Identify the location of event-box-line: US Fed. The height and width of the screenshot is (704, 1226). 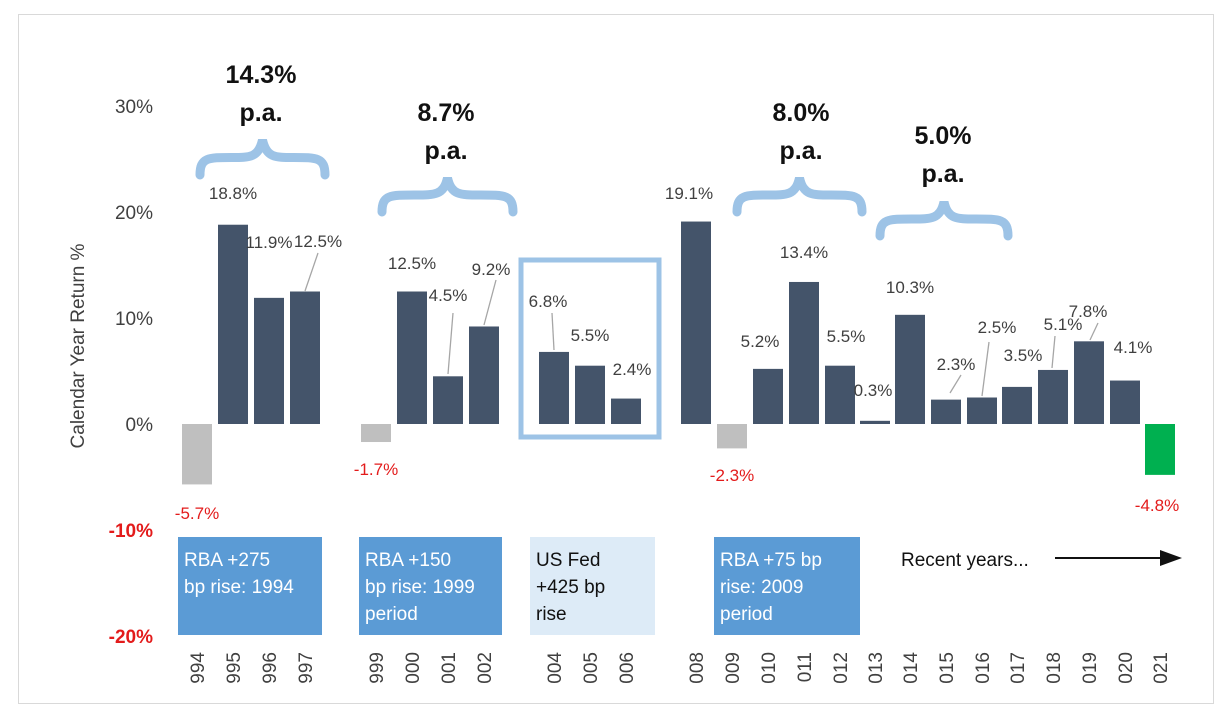
(568, 560).